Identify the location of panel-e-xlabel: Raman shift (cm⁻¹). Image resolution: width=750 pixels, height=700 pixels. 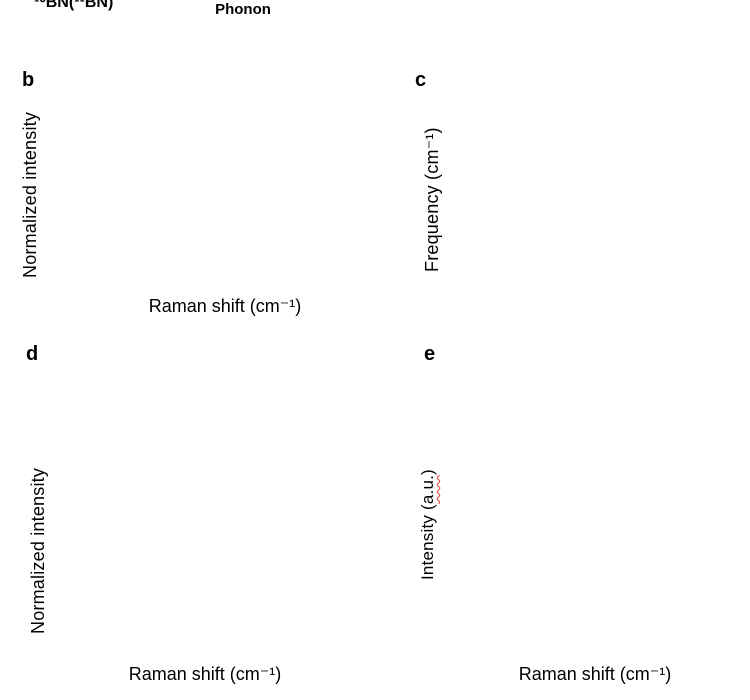
(595, 674).